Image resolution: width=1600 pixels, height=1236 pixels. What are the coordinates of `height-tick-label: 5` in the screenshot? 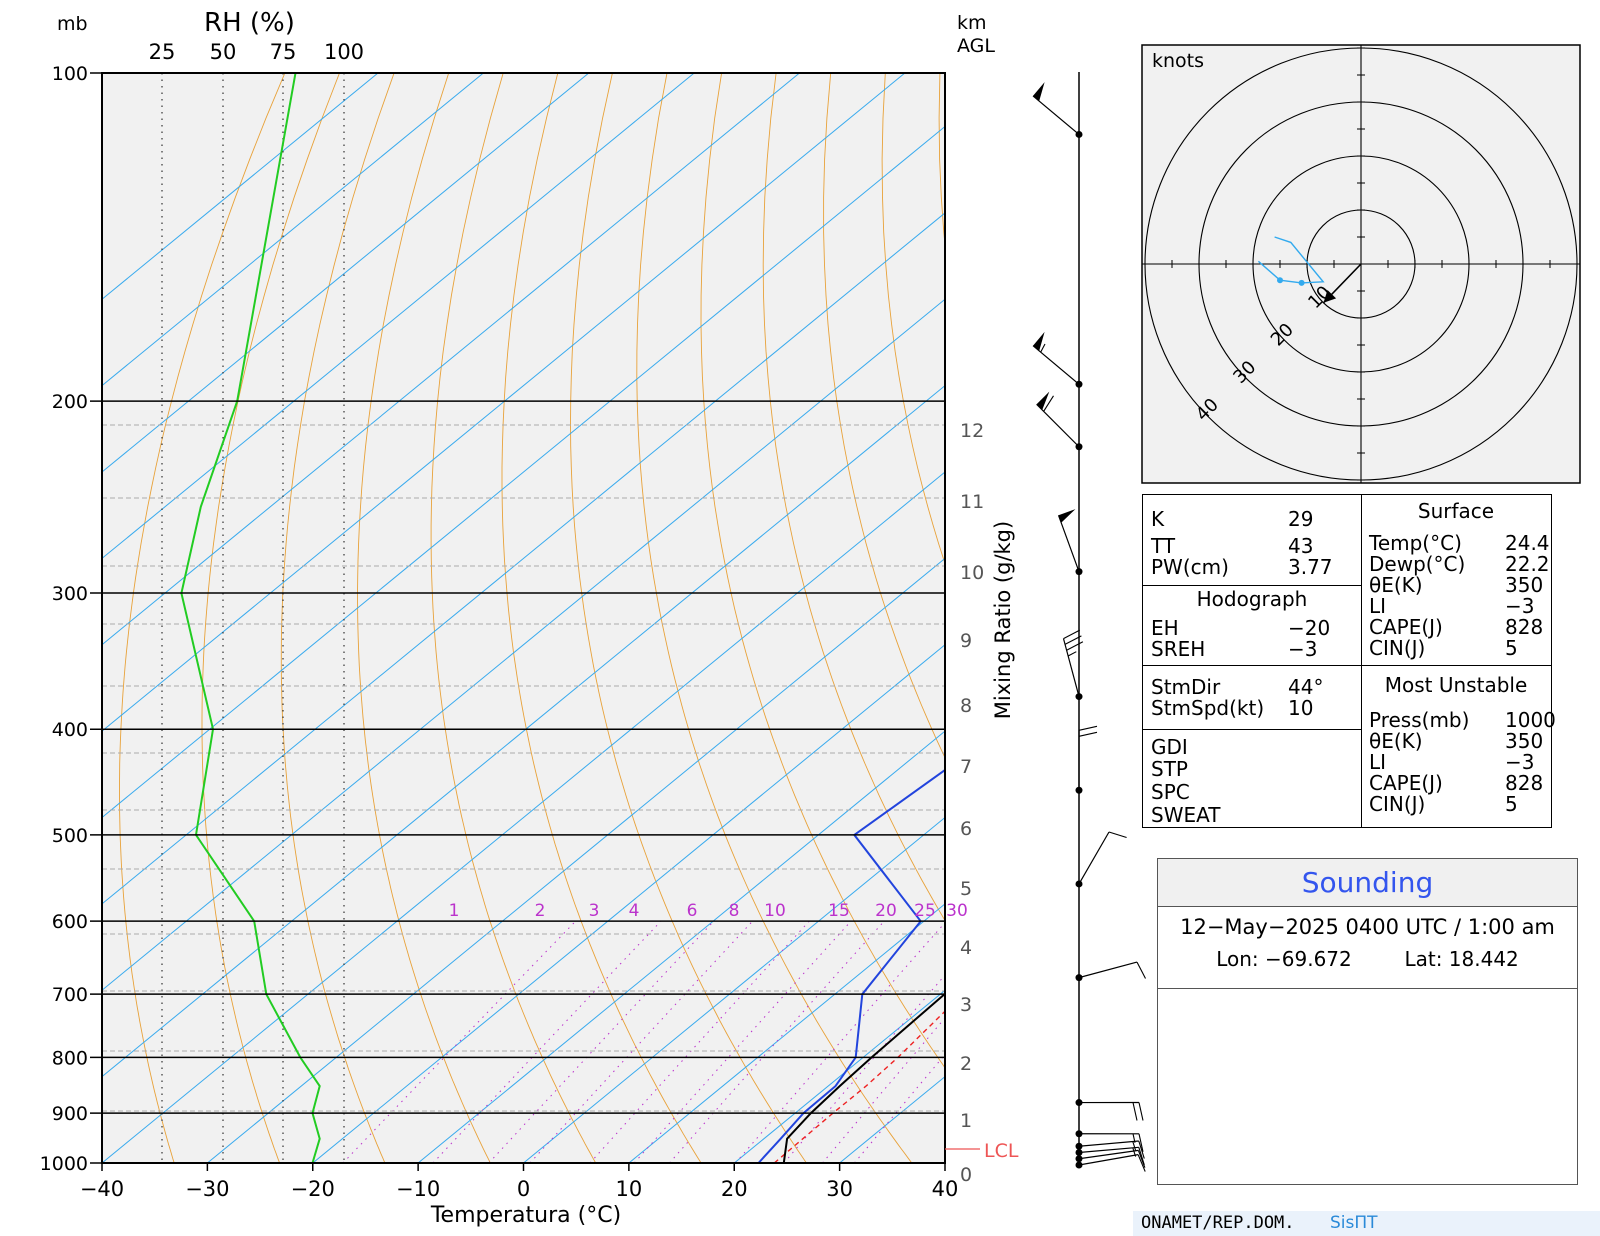 It's located at (966, 889).